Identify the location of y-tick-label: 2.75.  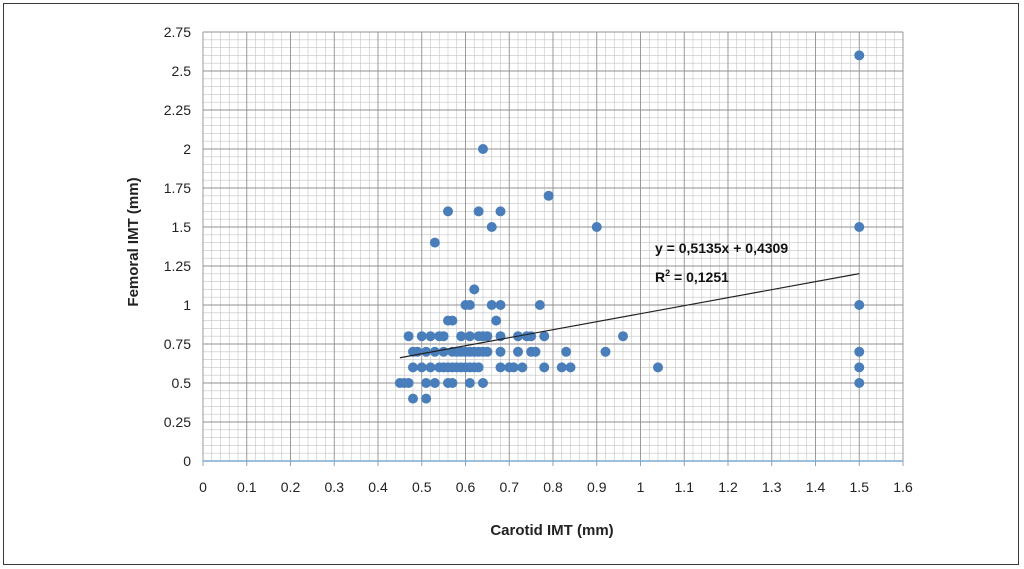
(177, 32).